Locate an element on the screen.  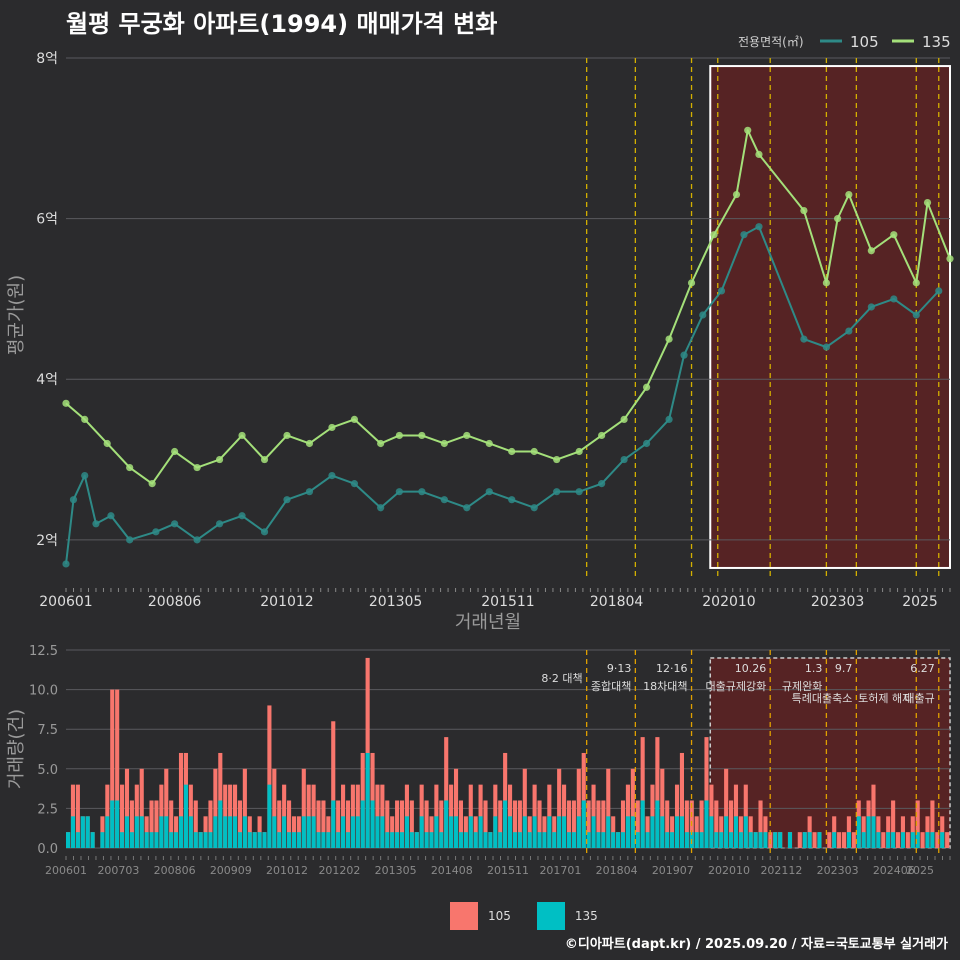
x-tick-label: 200601 is located at coordinates (66, 870).